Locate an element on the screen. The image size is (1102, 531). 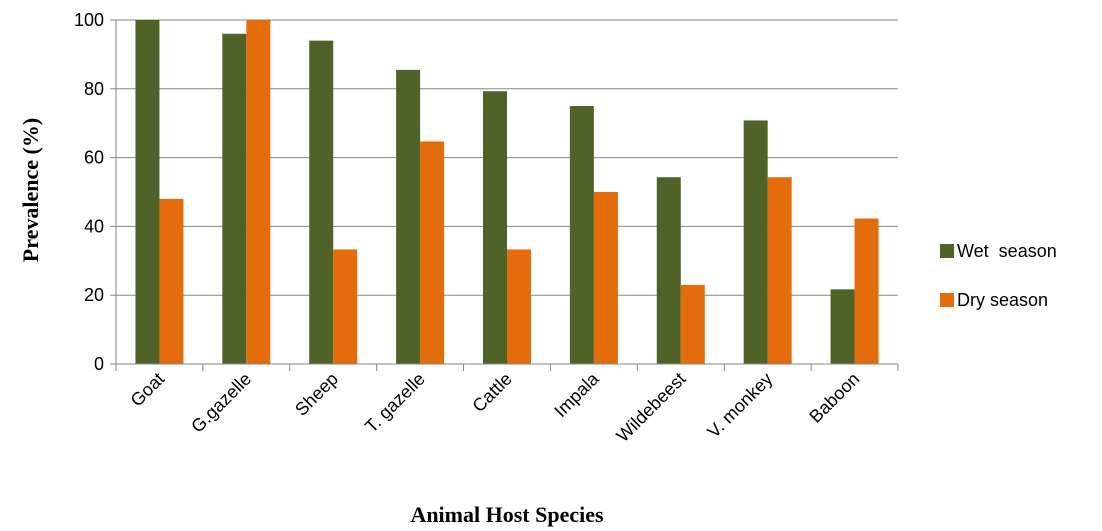
x-tick-label: Goat is located at coordinates (148, 390).